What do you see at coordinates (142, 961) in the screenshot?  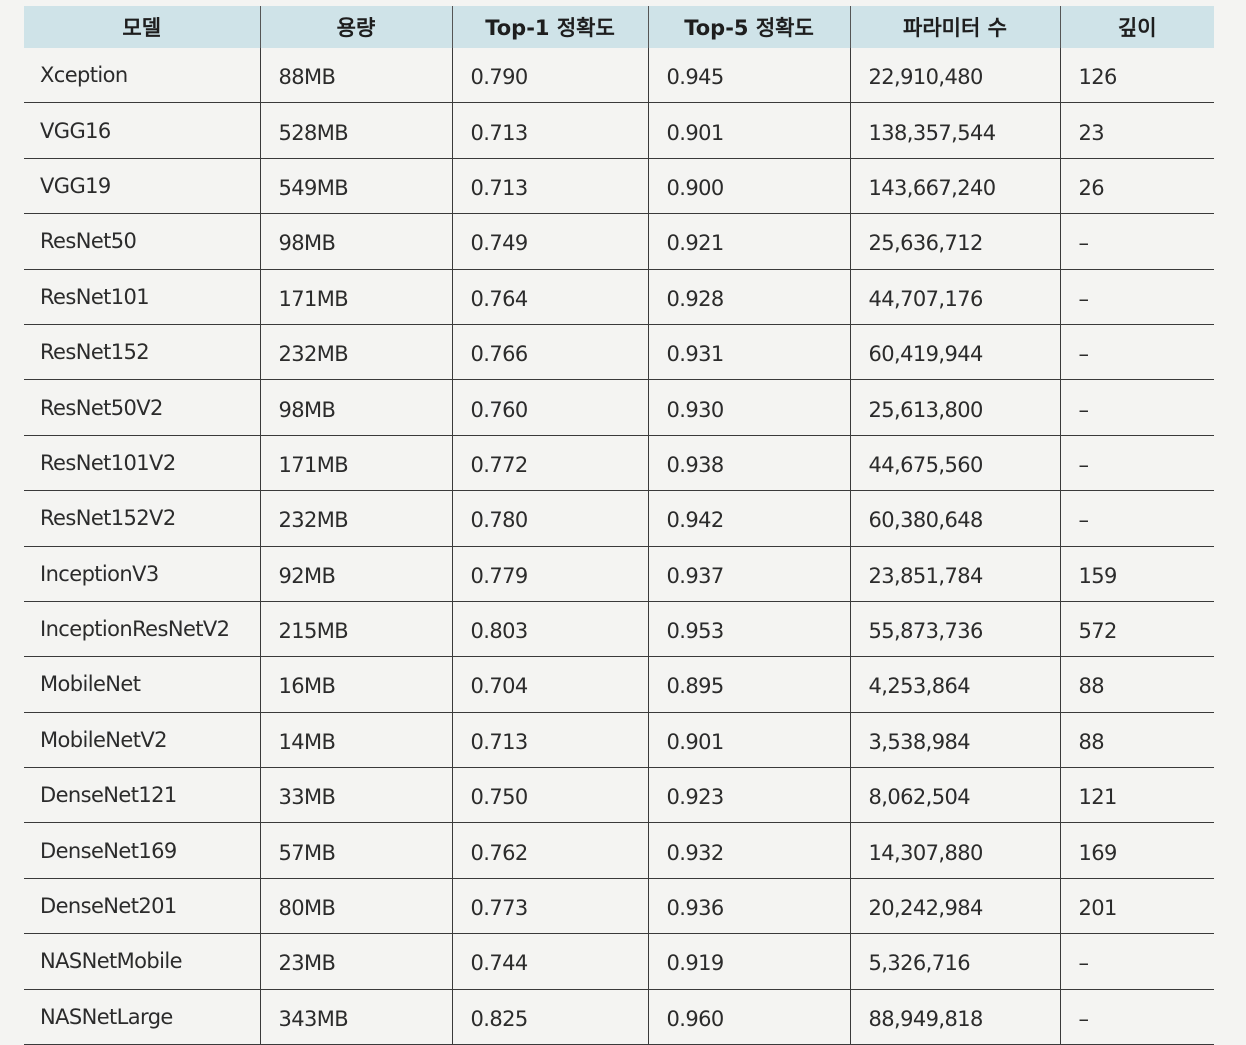 I see `model-name-cell: NASNetMobile` at bounding box center [142, 961].